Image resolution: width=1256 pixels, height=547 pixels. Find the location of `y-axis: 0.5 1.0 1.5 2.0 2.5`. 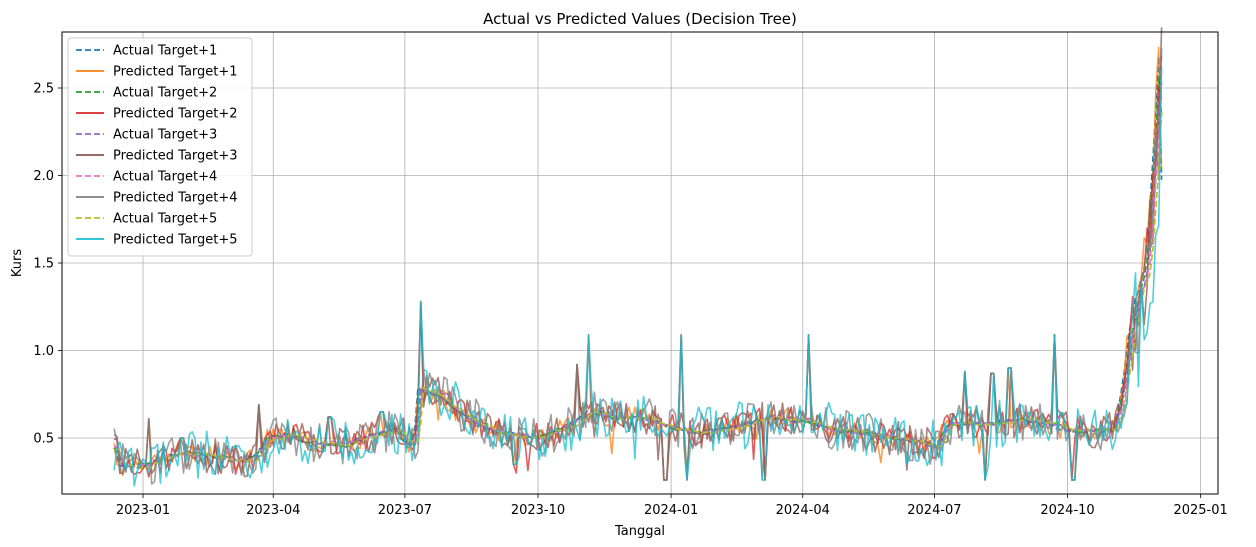

y-axis: 0.5 1.0 1.5 2.0 2.5 is located at coordinates (47, 264).